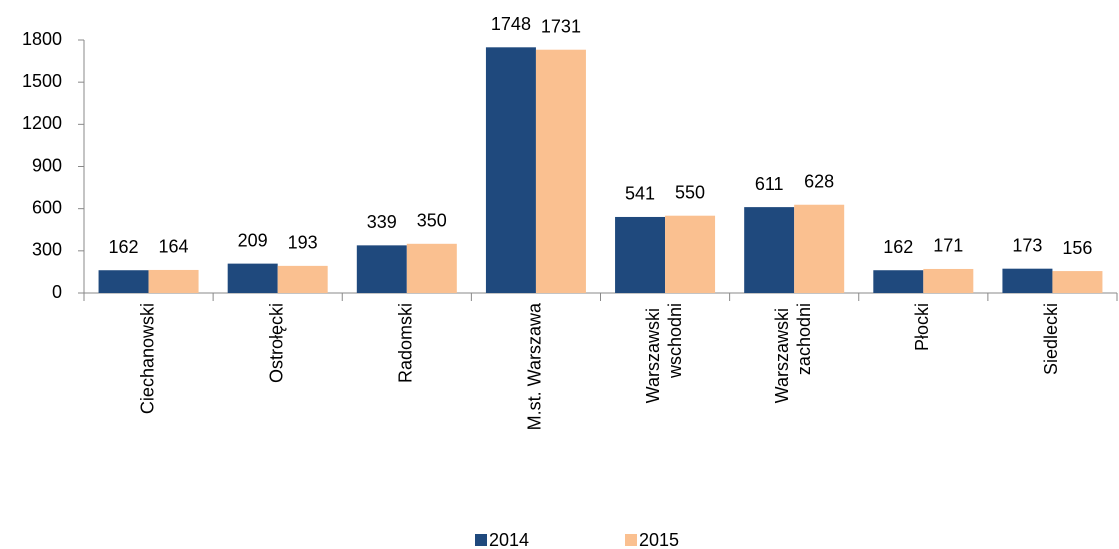 The height and width of the screenshot is (549, 1119). I want to click on x-tick-label: Płocki, so click(922, 327).